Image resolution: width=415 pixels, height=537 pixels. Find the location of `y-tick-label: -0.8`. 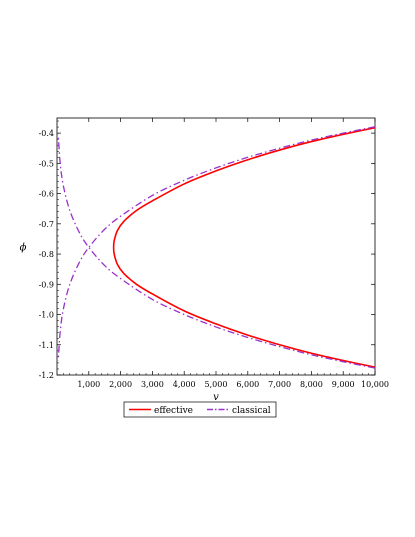

y-tick-label: -0.8 is located at coordinates (46, 254).